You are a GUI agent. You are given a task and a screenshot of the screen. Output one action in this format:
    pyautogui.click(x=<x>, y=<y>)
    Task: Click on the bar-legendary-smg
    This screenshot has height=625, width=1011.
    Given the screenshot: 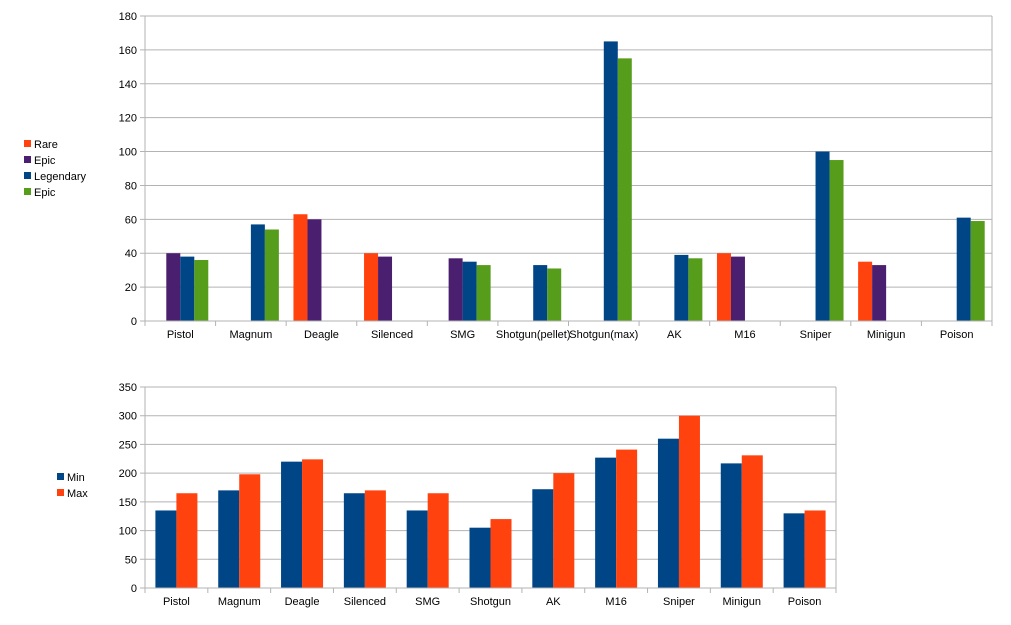 What is the action you would take?
    pyautogui.click(x=469, y=291)
    